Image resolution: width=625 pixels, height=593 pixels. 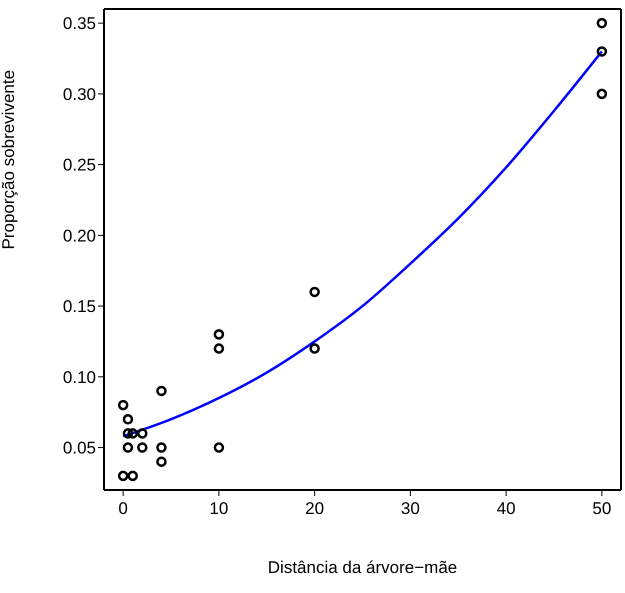 I want to click on x-tick-label: 10, so click(x=218, y=508).